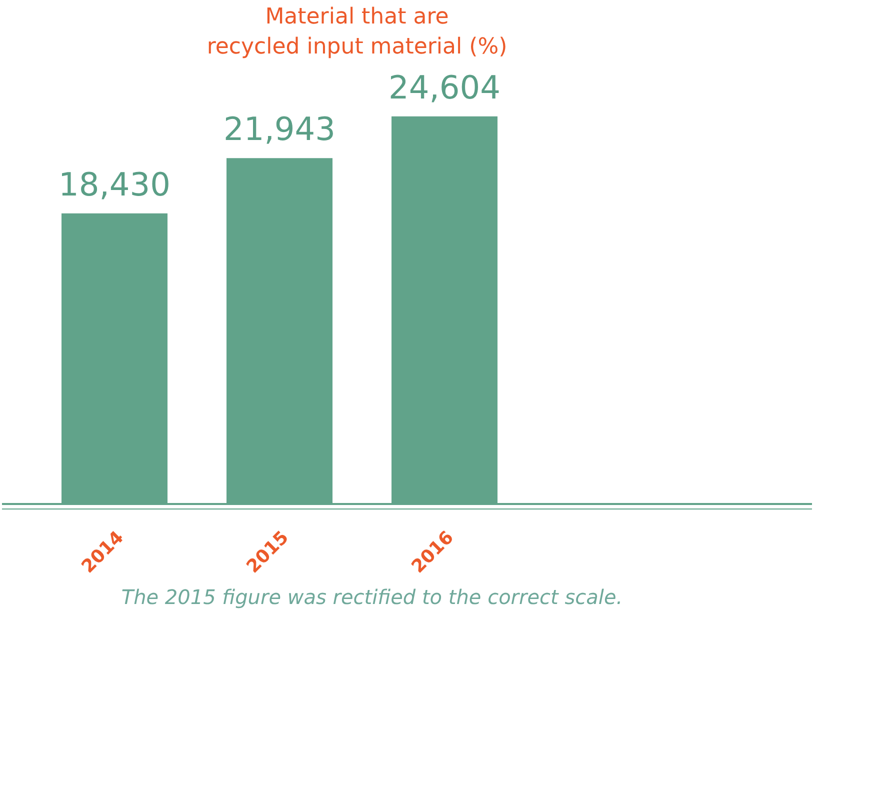 The image size is (879, 789). Describe the element at coordinates (372, 597) in the screenshot. I see `text: The 2015 figure was rectified to the correct scale.` at that location.